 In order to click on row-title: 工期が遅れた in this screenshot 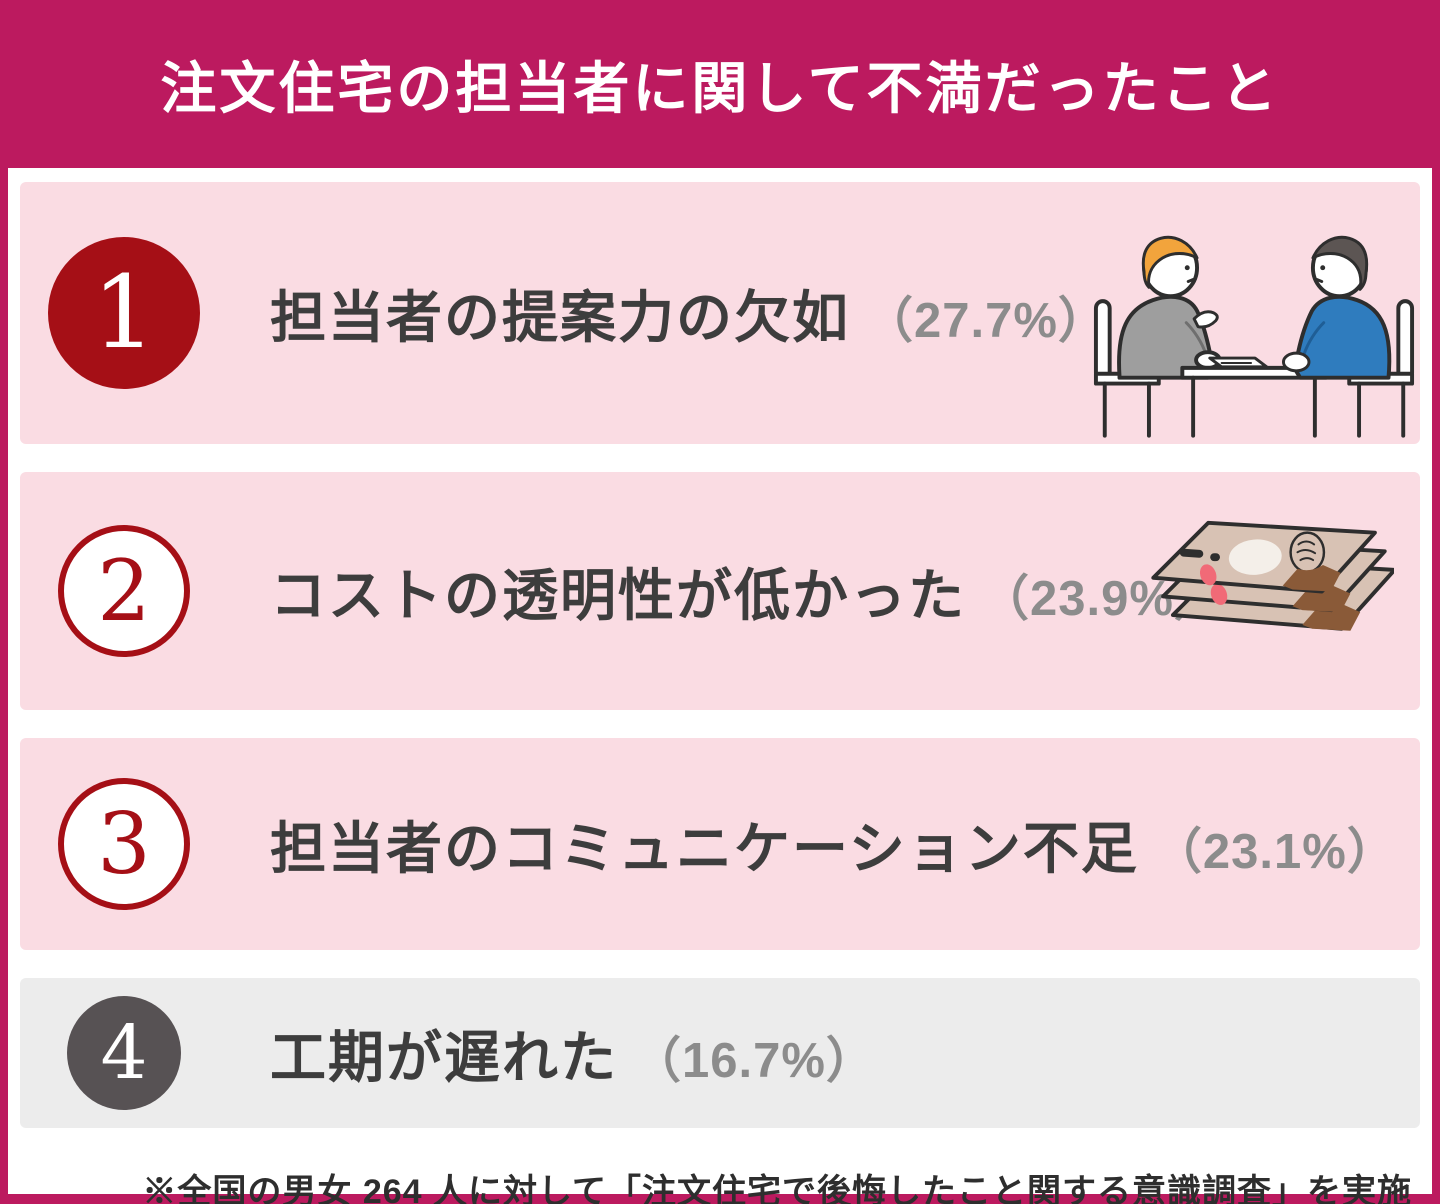, I will do `click(444, 1057)`.